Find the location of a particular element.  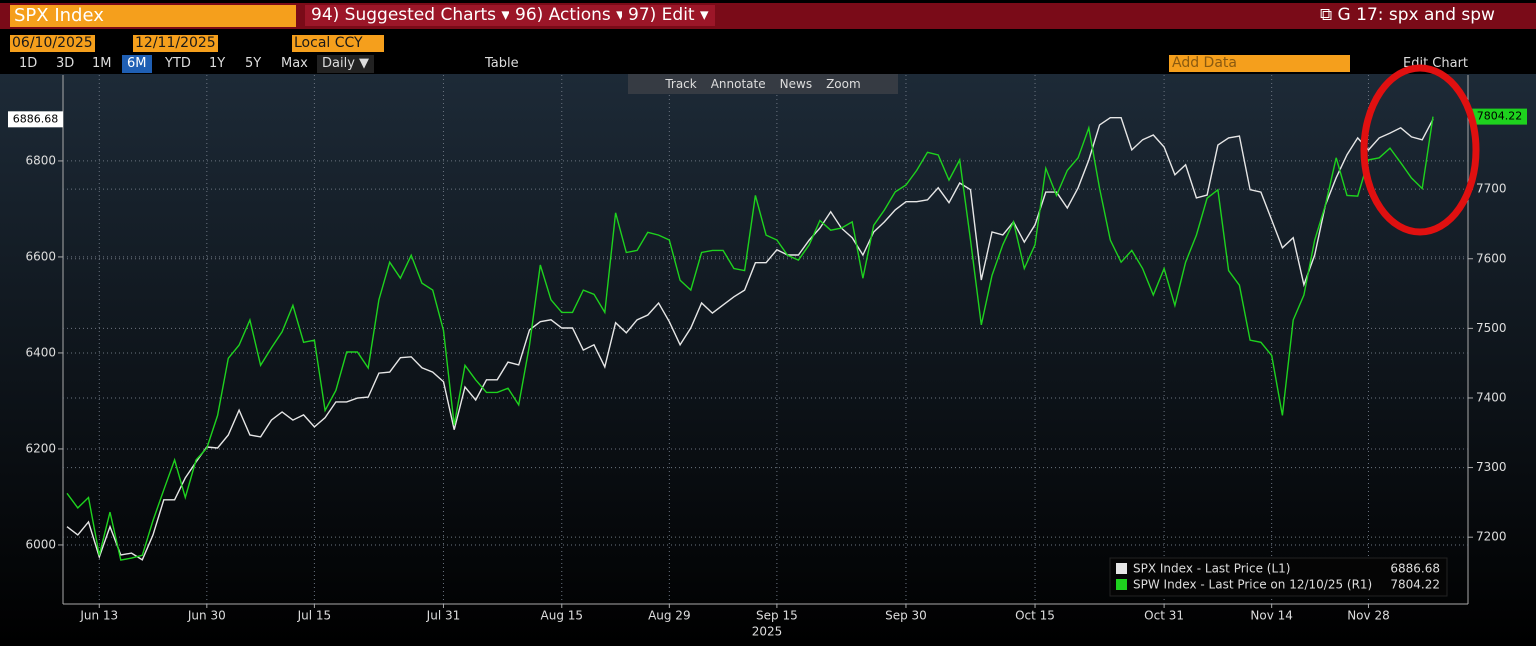

legend-value: 6886.68 is located at coordinates (1415, 569).